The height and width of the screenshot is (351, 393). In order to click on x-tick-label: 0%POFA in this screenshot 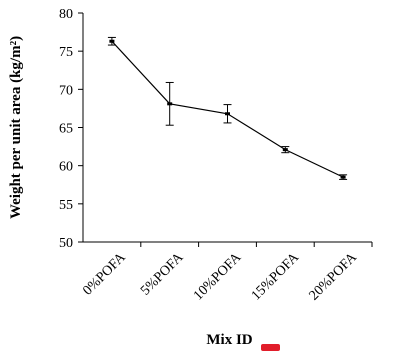, I will do `click(104, 274)`.